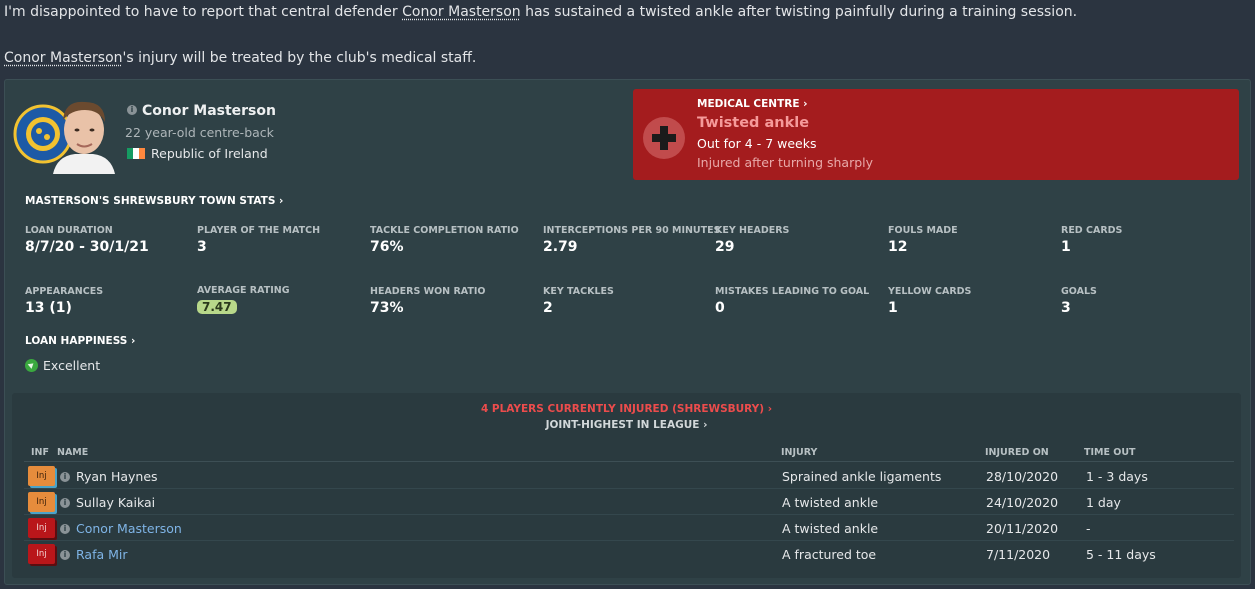 The image size is (1255, 589). Describe the element at coordinates (830, 528) in the screenshot. I see `injury-cell: A twisted ankle` at that location.